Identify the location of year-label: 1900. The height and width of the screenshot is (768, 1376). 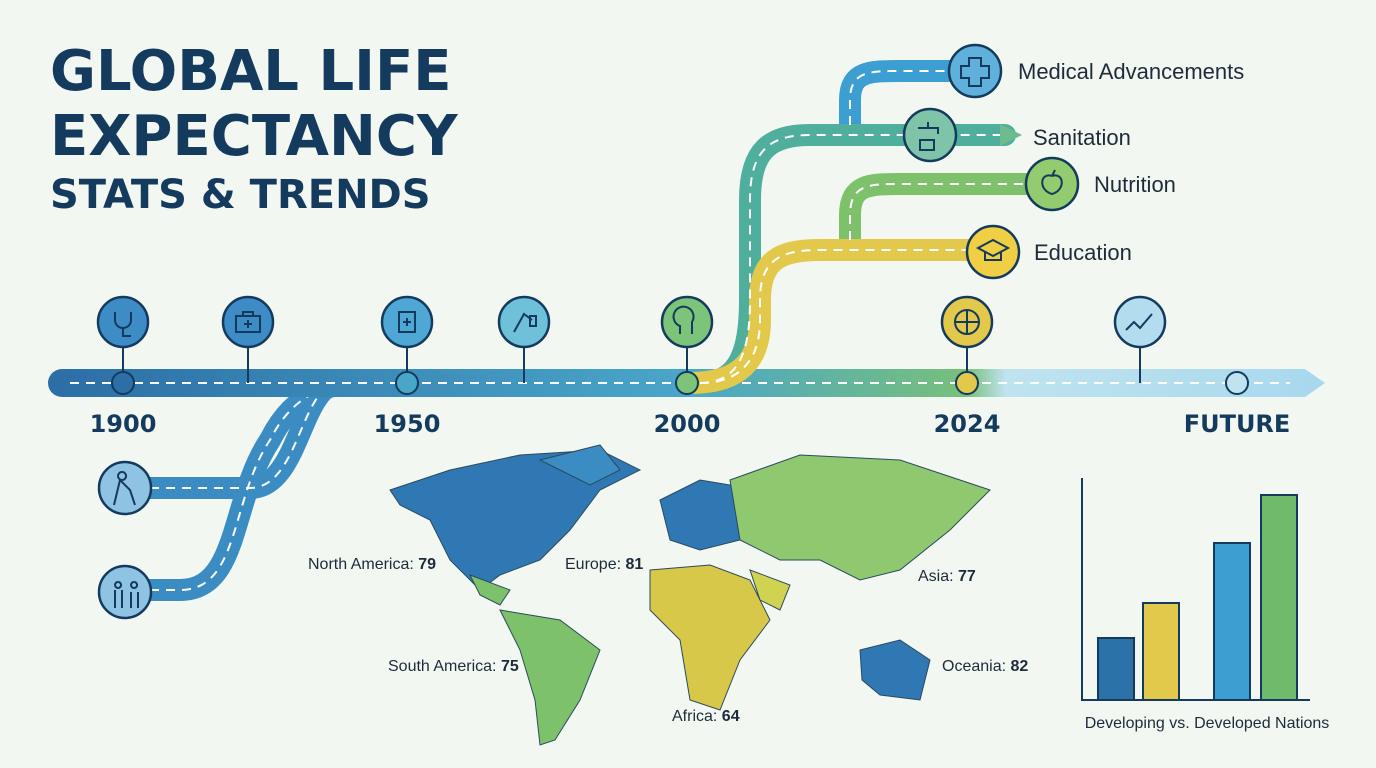
(123, 424).